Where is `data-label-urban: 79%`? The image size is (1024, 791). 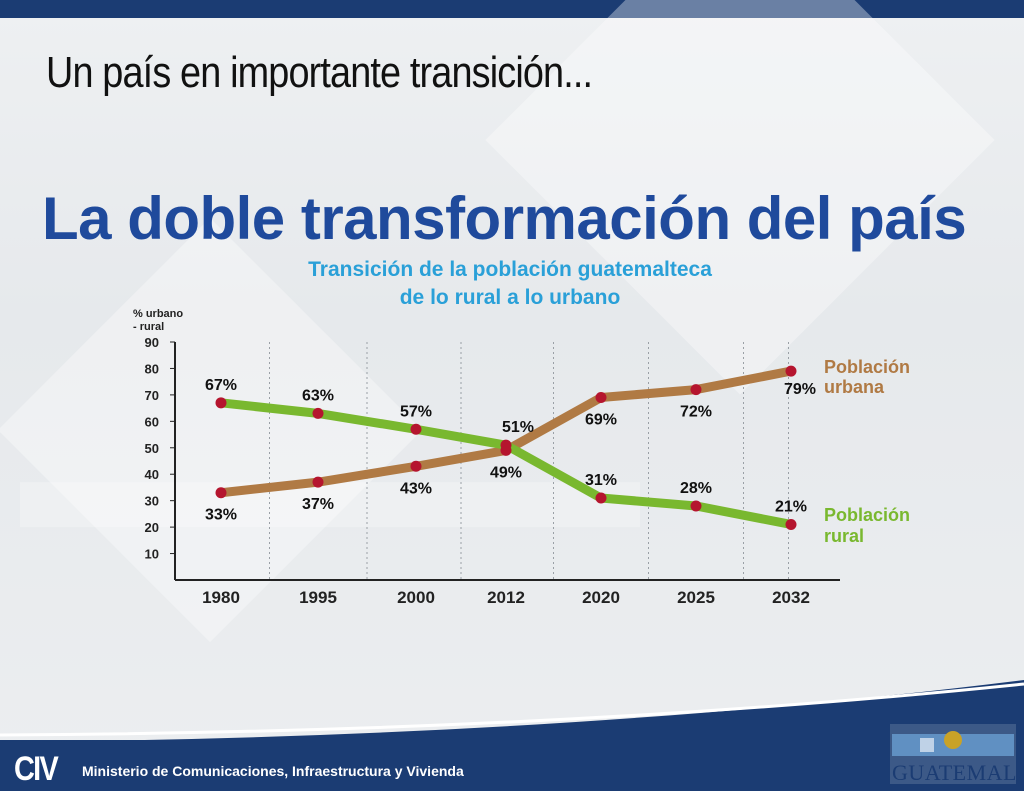
data-label-urban: 79% is located at coordinates (800, 389).